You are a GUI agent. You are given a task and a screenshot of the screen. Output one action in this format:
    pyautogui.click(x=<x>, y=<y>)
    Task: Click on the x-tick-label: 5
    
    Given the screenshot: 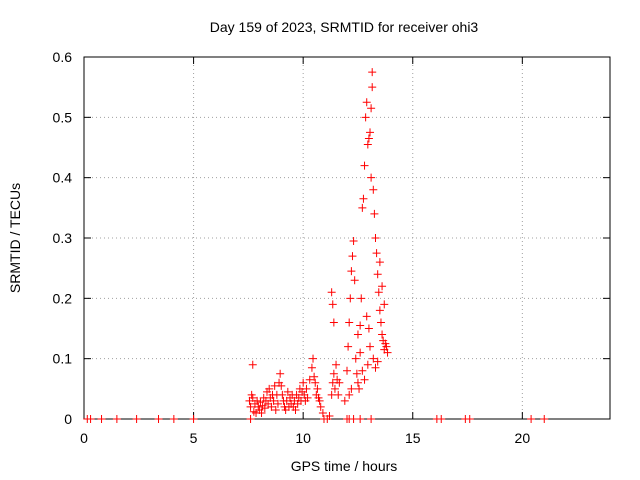 What is the action you would take?
    pyautogui.click(x=194, y=438)
    